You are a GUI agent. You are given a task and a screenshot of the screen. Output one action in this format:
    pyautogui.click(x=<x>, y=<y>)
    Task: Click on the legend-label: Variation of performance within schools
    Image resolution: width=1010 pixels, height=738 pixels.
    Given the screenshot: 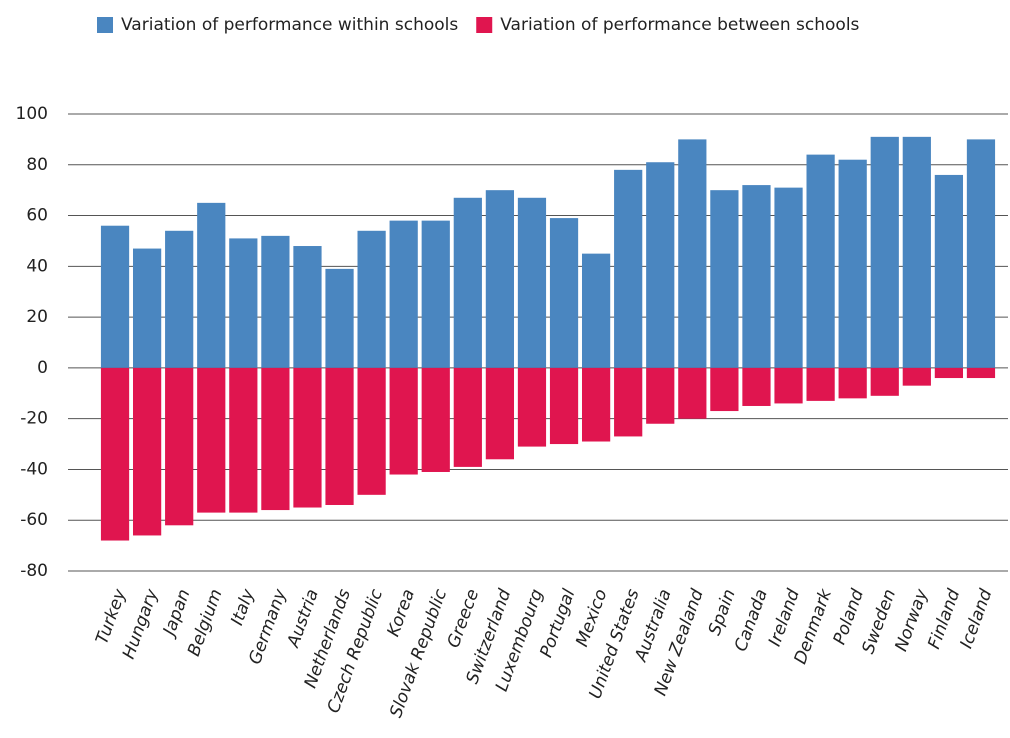 What is the action you would take?
    pyautogui.click(x=289, y=25)
    